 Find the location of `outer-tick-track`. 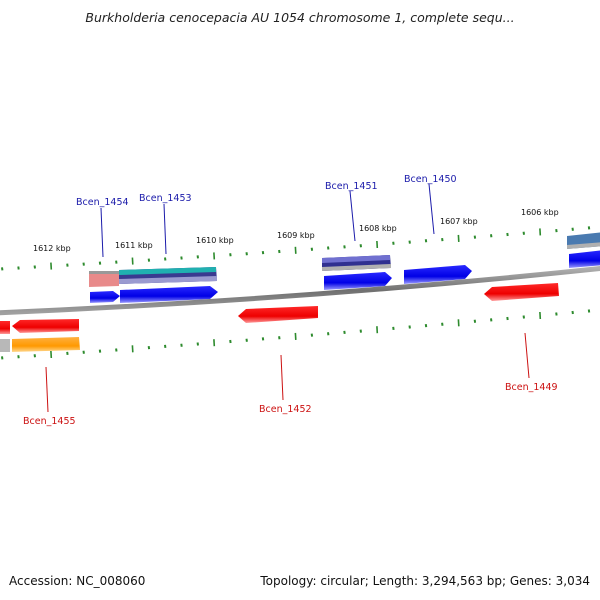

outer-tick-track is located at coordinates (296, 248).